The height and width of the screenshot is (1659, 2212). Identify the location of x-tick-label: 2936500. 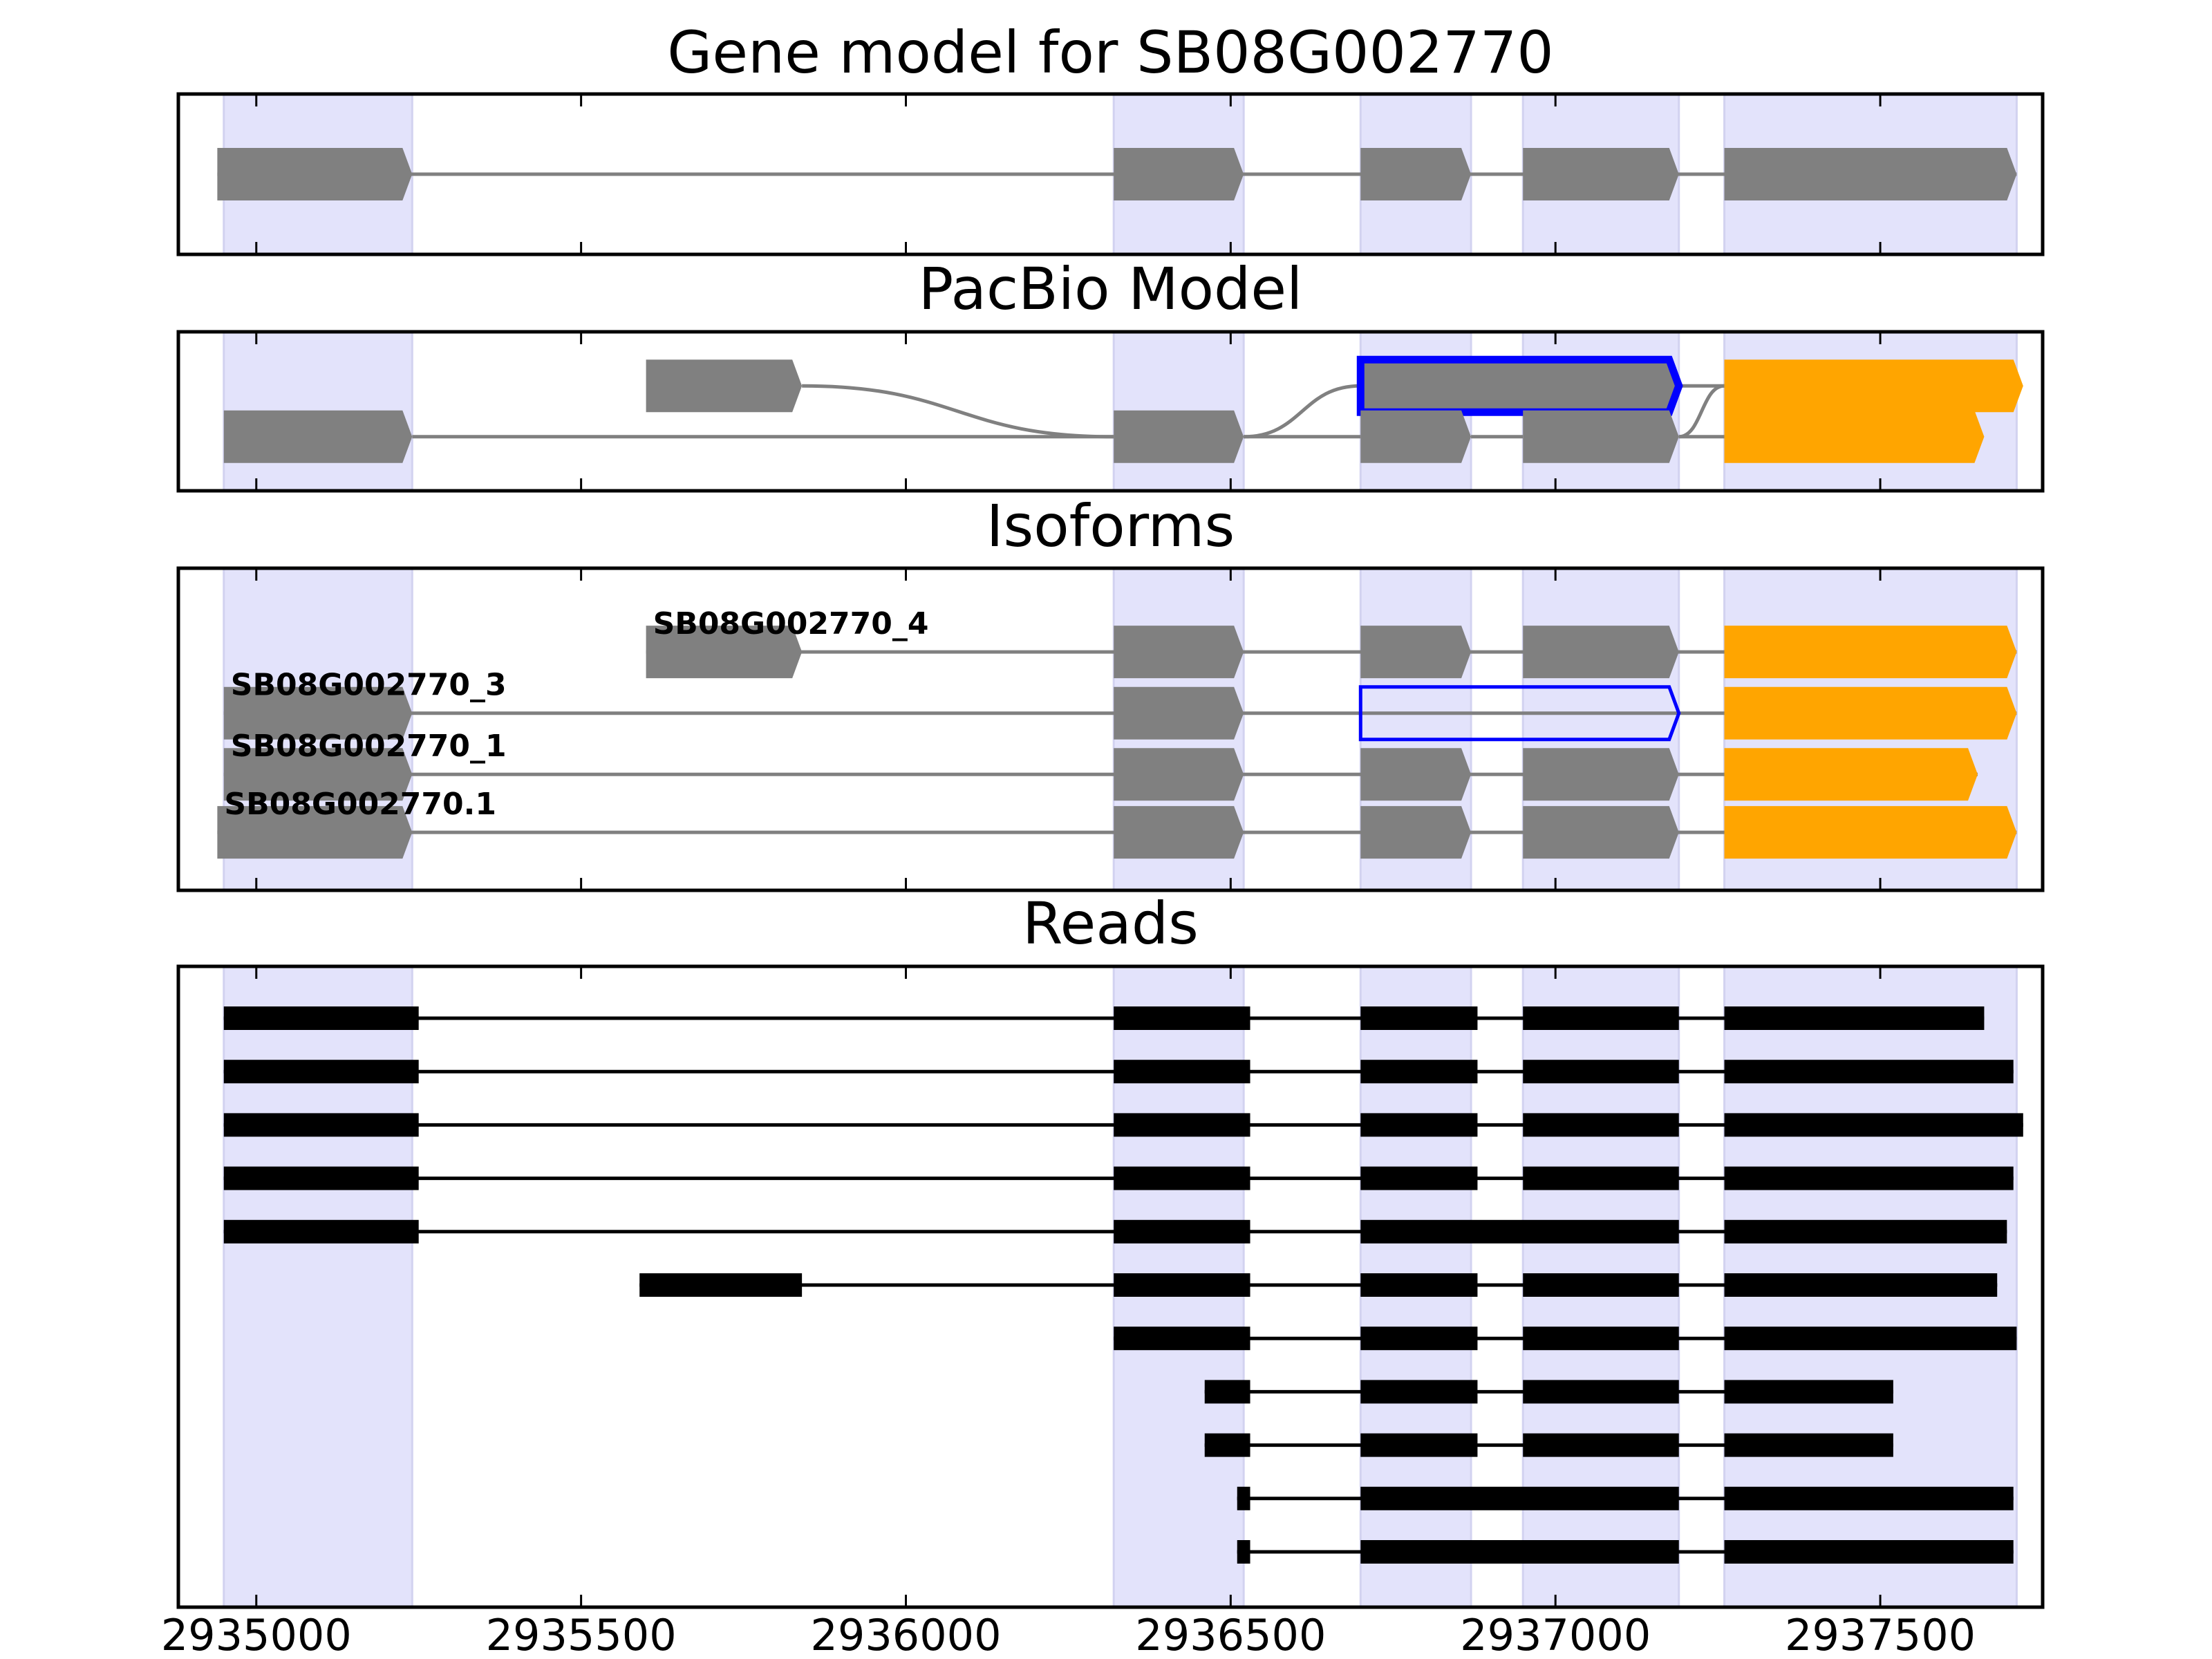
(1230, 1634).